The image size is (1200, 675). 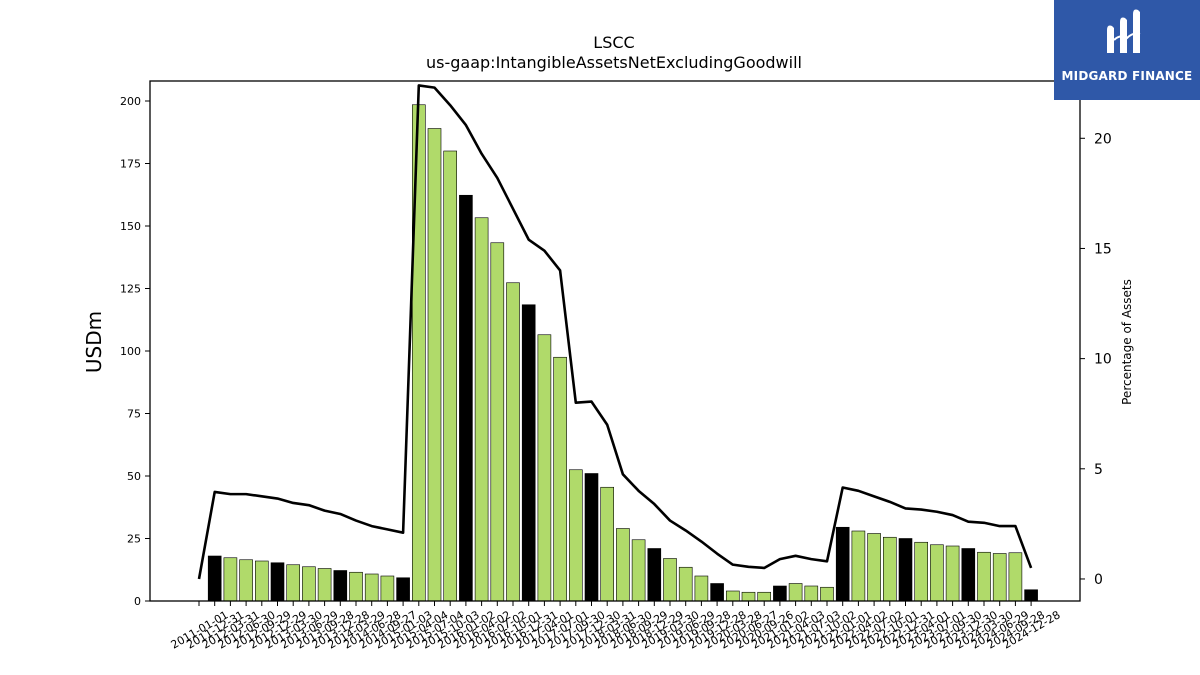 I want to click on y-axis-ticks: 0 25 50 75 100 125 150 175 200, so click(x=135, y=351).